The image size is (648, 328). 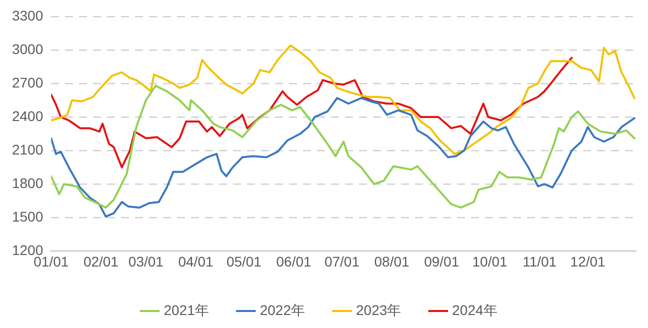 What do you see at coordinates (342, 261) in the screenshot?
I see `x-tick-label: 07/01` at bounding box center [342, 261].